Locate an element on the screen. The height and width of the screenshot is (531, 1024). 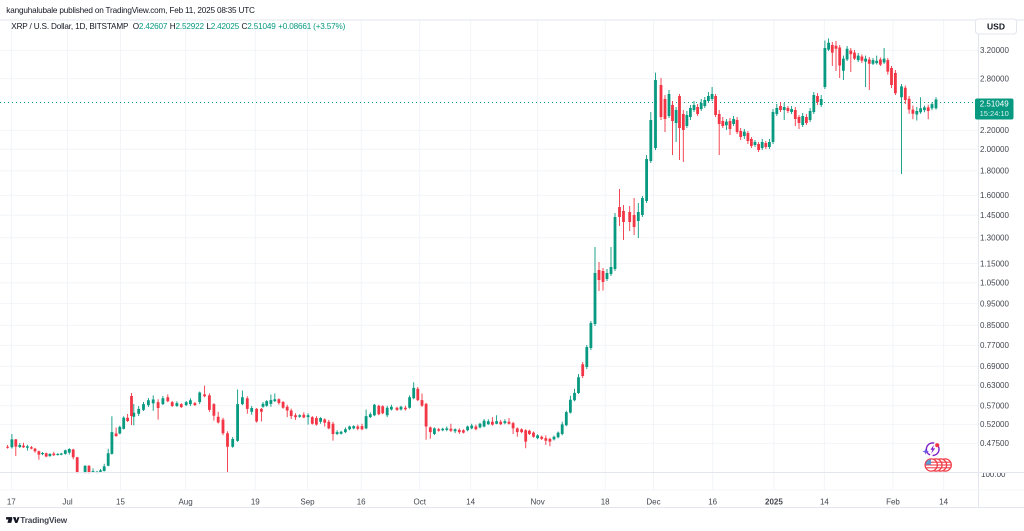
svg-text: Feb is located at coordinates (893, 501).